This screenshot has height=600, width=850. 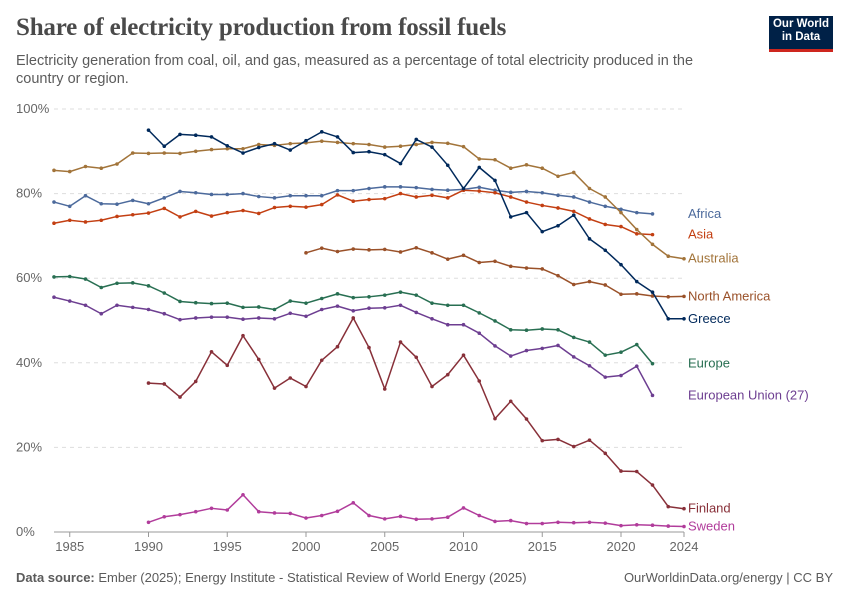 What do you see at coordinates (701, 234) in the screenshot?
I see `series-label-asia: Asia` at bounding box center [701, 234].